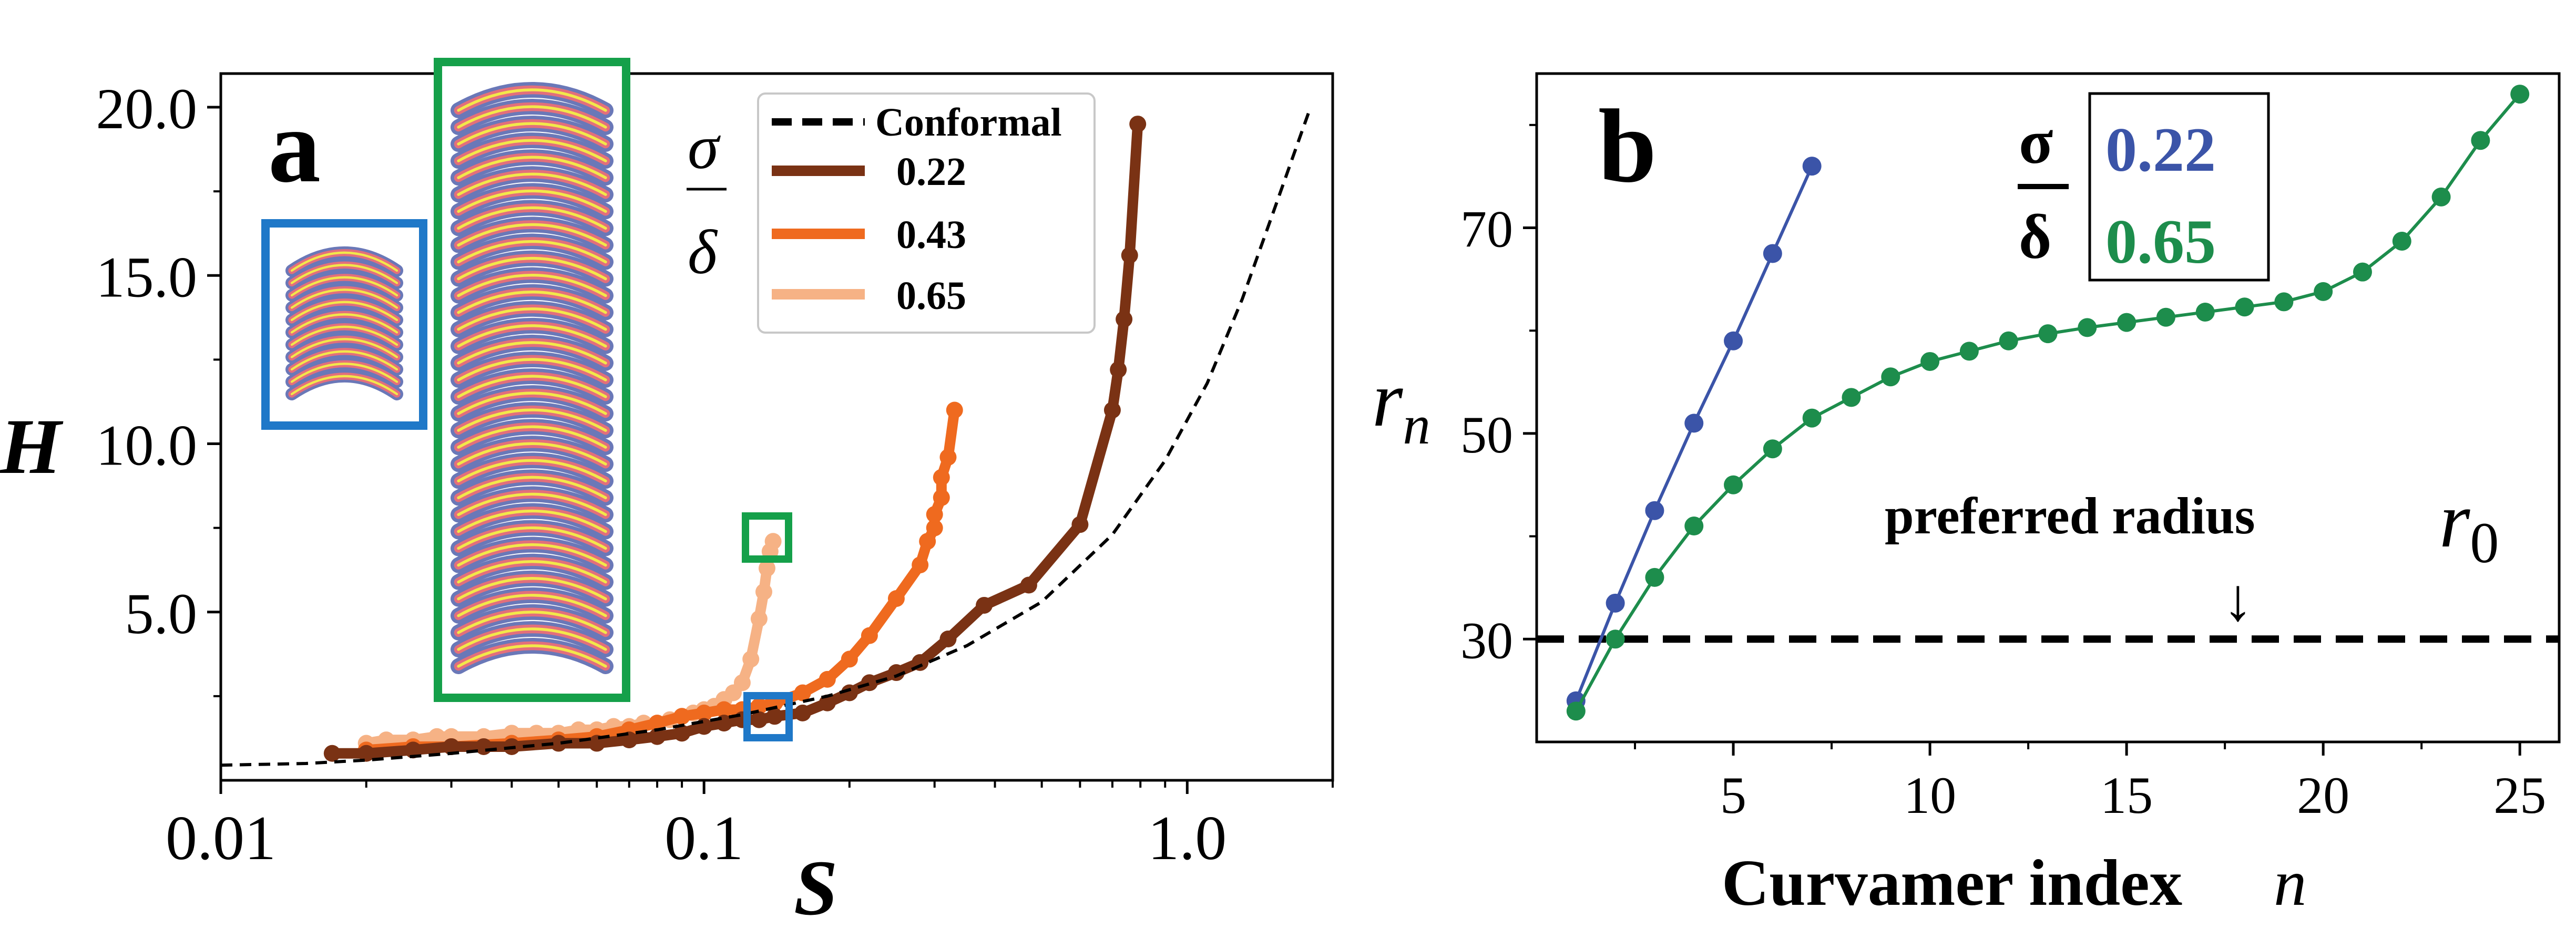 The width and height of the screenshot is (2576, 929). I want to click on panel-b-label: b, so click(1627, 146).